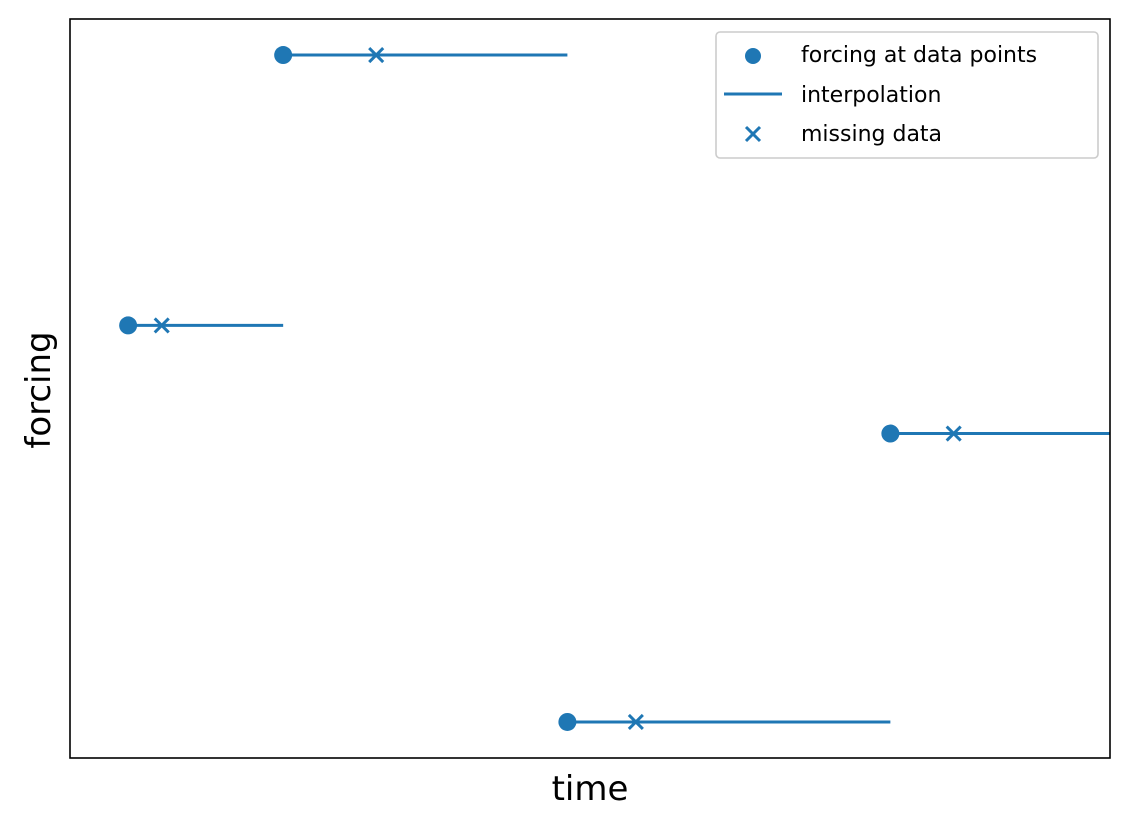 The width and height of the screenshot is (1130, 828). I want to click on legend-label-interpolation: interpolation, so click(871, 95).